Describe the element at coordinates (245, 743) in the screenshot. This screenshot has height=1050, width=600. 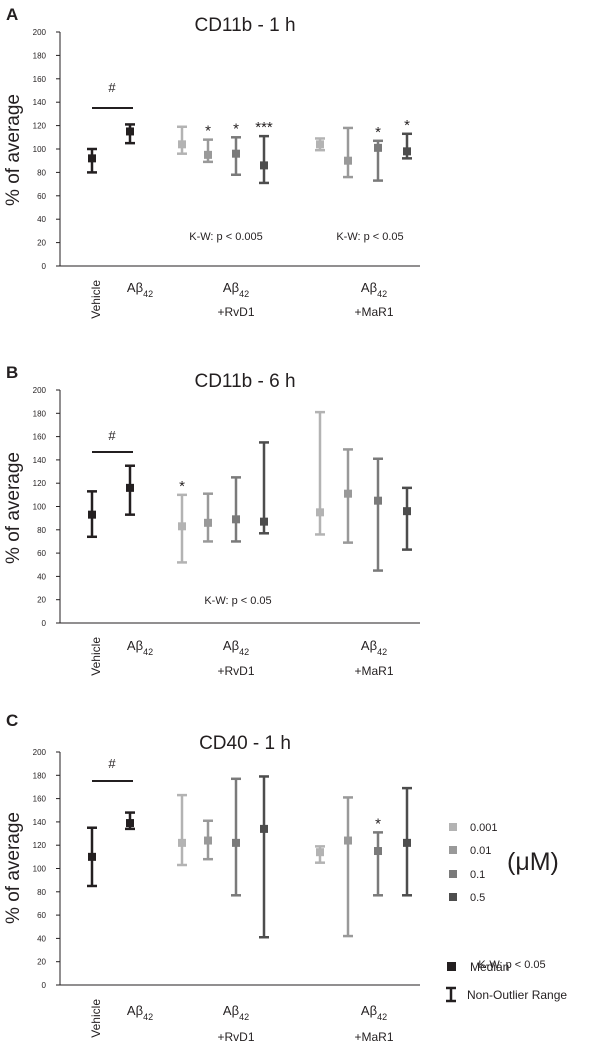
I see `chart-title: CD40 - 1 h` at that location.